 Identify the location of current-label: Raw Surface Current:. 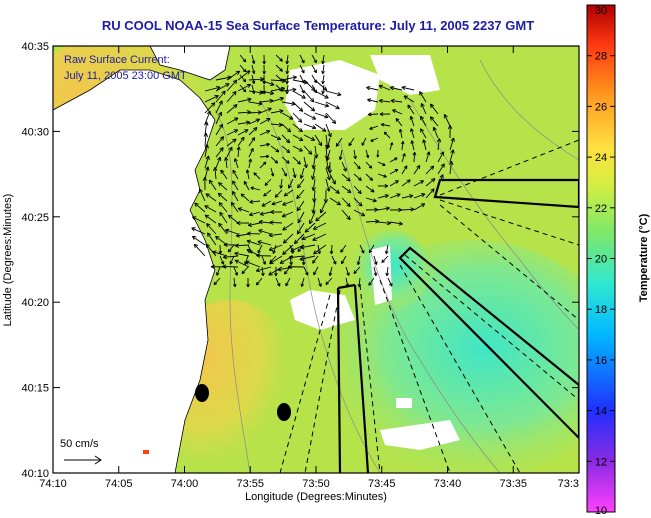
(117, 60).